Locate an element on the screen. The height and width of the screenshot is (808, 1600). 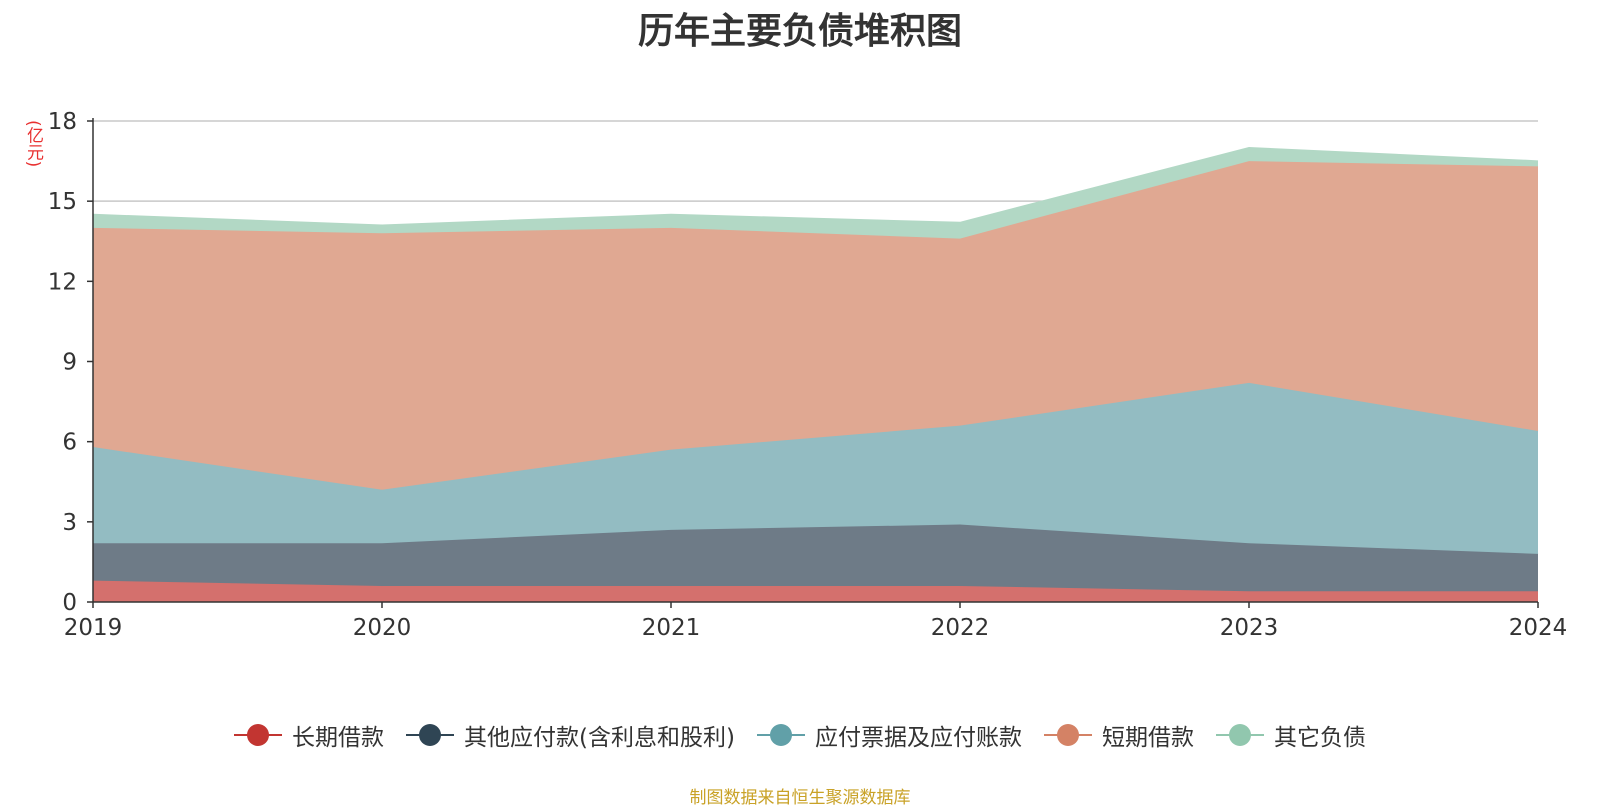
y-tick-label: 18 is located at coordinates (62, 122).